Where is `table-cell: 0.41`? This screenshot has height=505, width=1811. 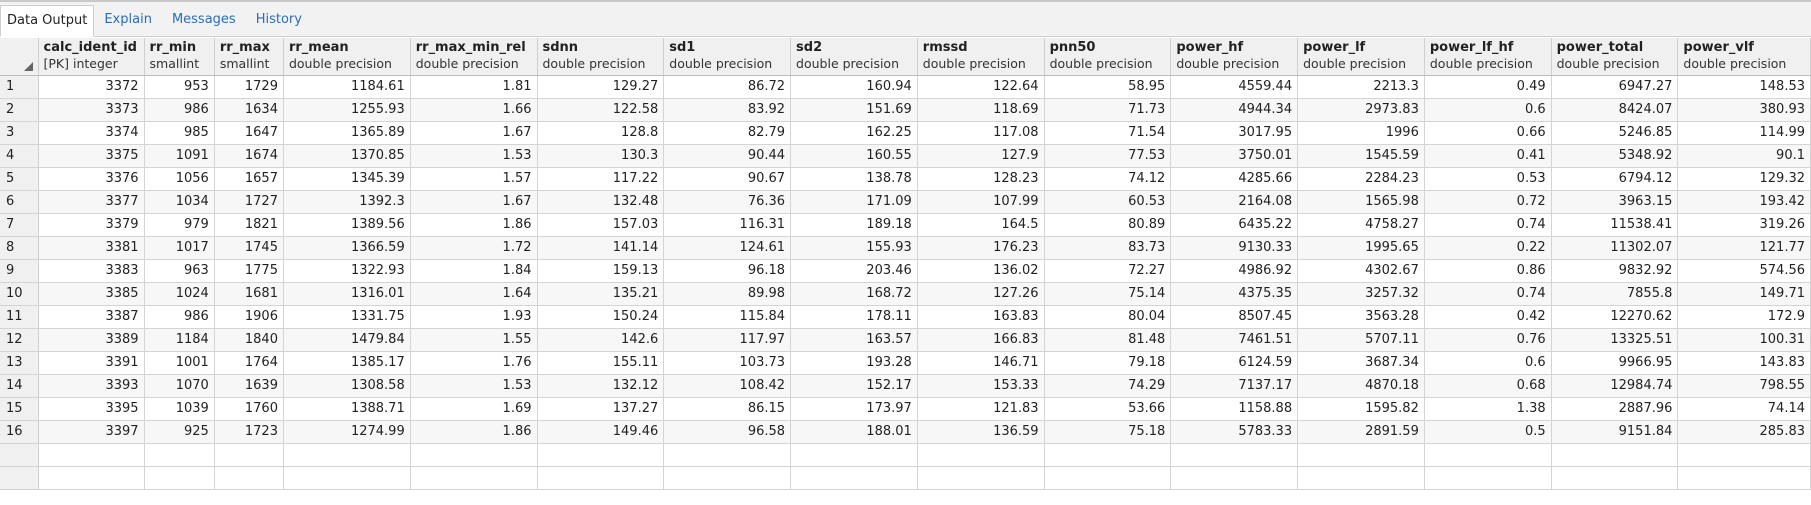 table-cell: 0.41 is located at coordinates (1488, 156).